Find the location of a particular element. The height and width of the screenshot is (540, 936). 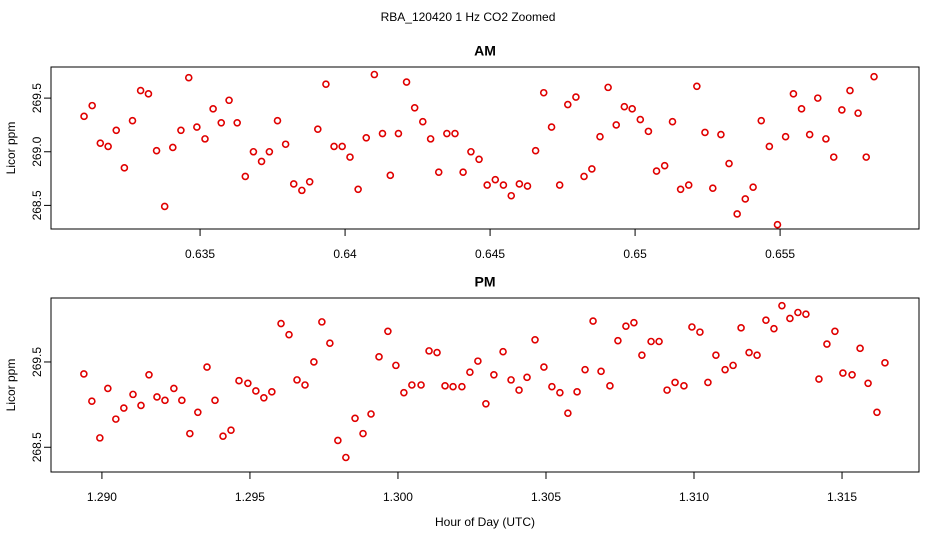

x-tick-label: 1.310 is located at coordinates (694, 497).